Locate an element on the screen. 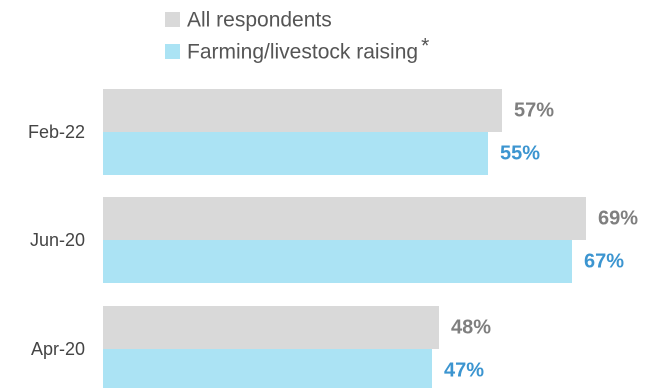  data-label: 67% is located at coordinates (604, 262).